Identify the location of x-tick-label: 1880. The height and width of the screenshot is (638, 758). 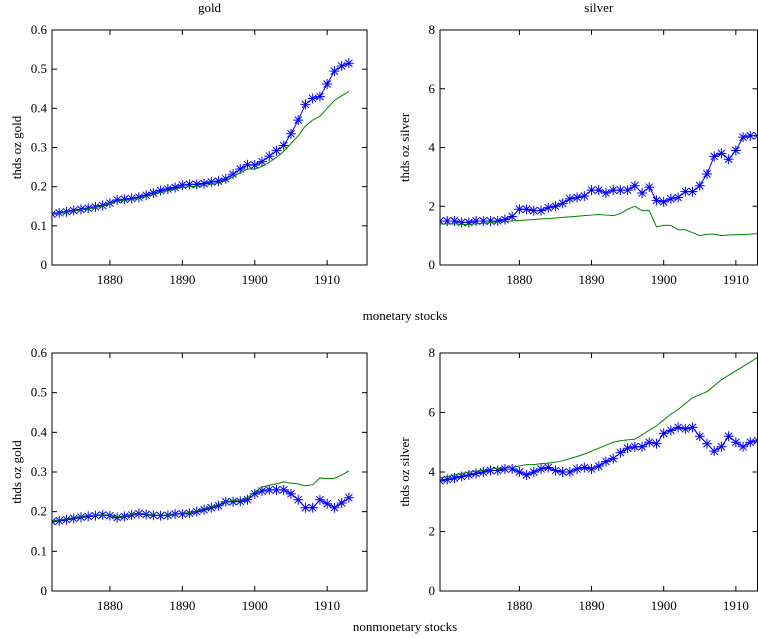
(519, 605).